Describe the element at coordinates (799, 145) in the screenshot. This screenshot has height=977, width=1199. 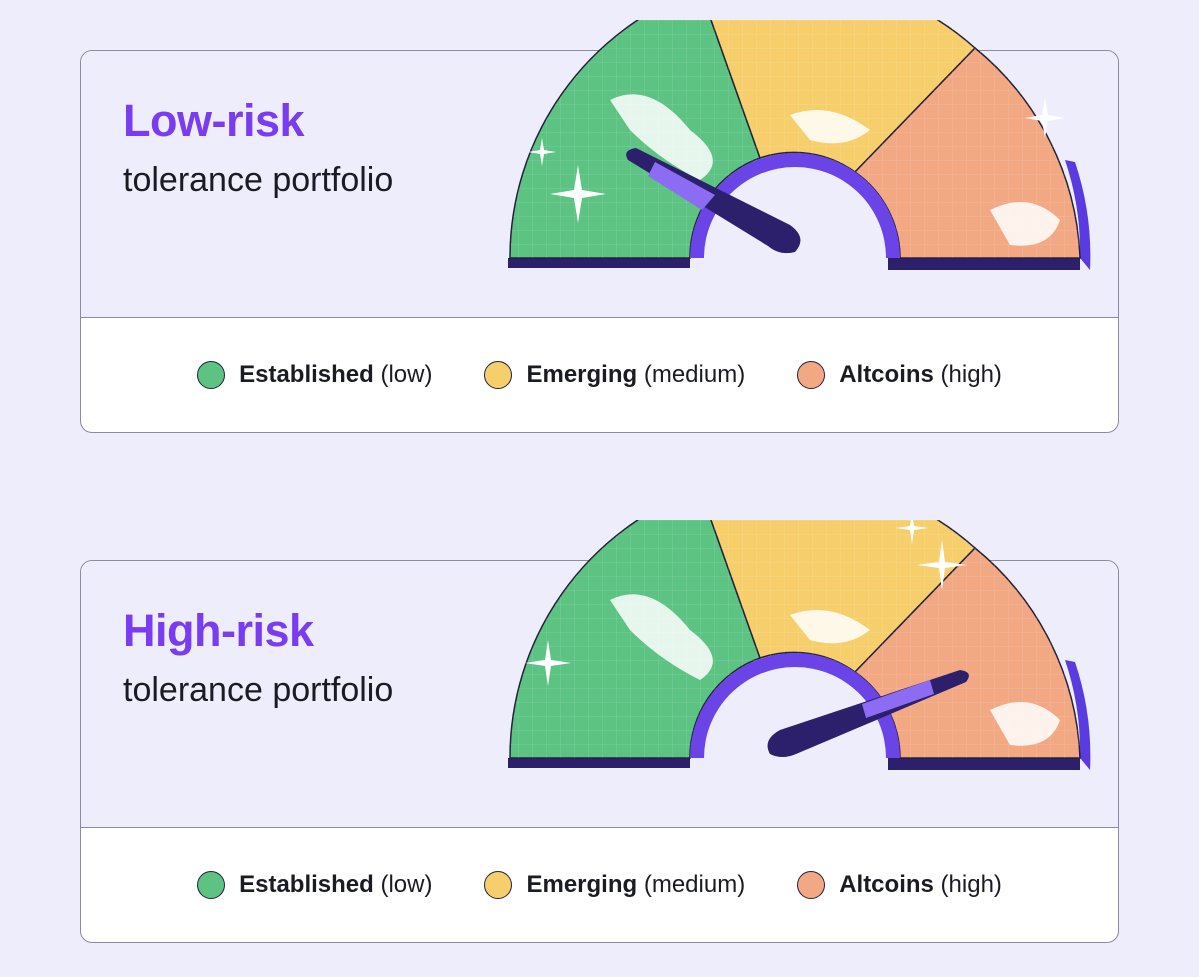
I see `risk-gauge-low` at that location.